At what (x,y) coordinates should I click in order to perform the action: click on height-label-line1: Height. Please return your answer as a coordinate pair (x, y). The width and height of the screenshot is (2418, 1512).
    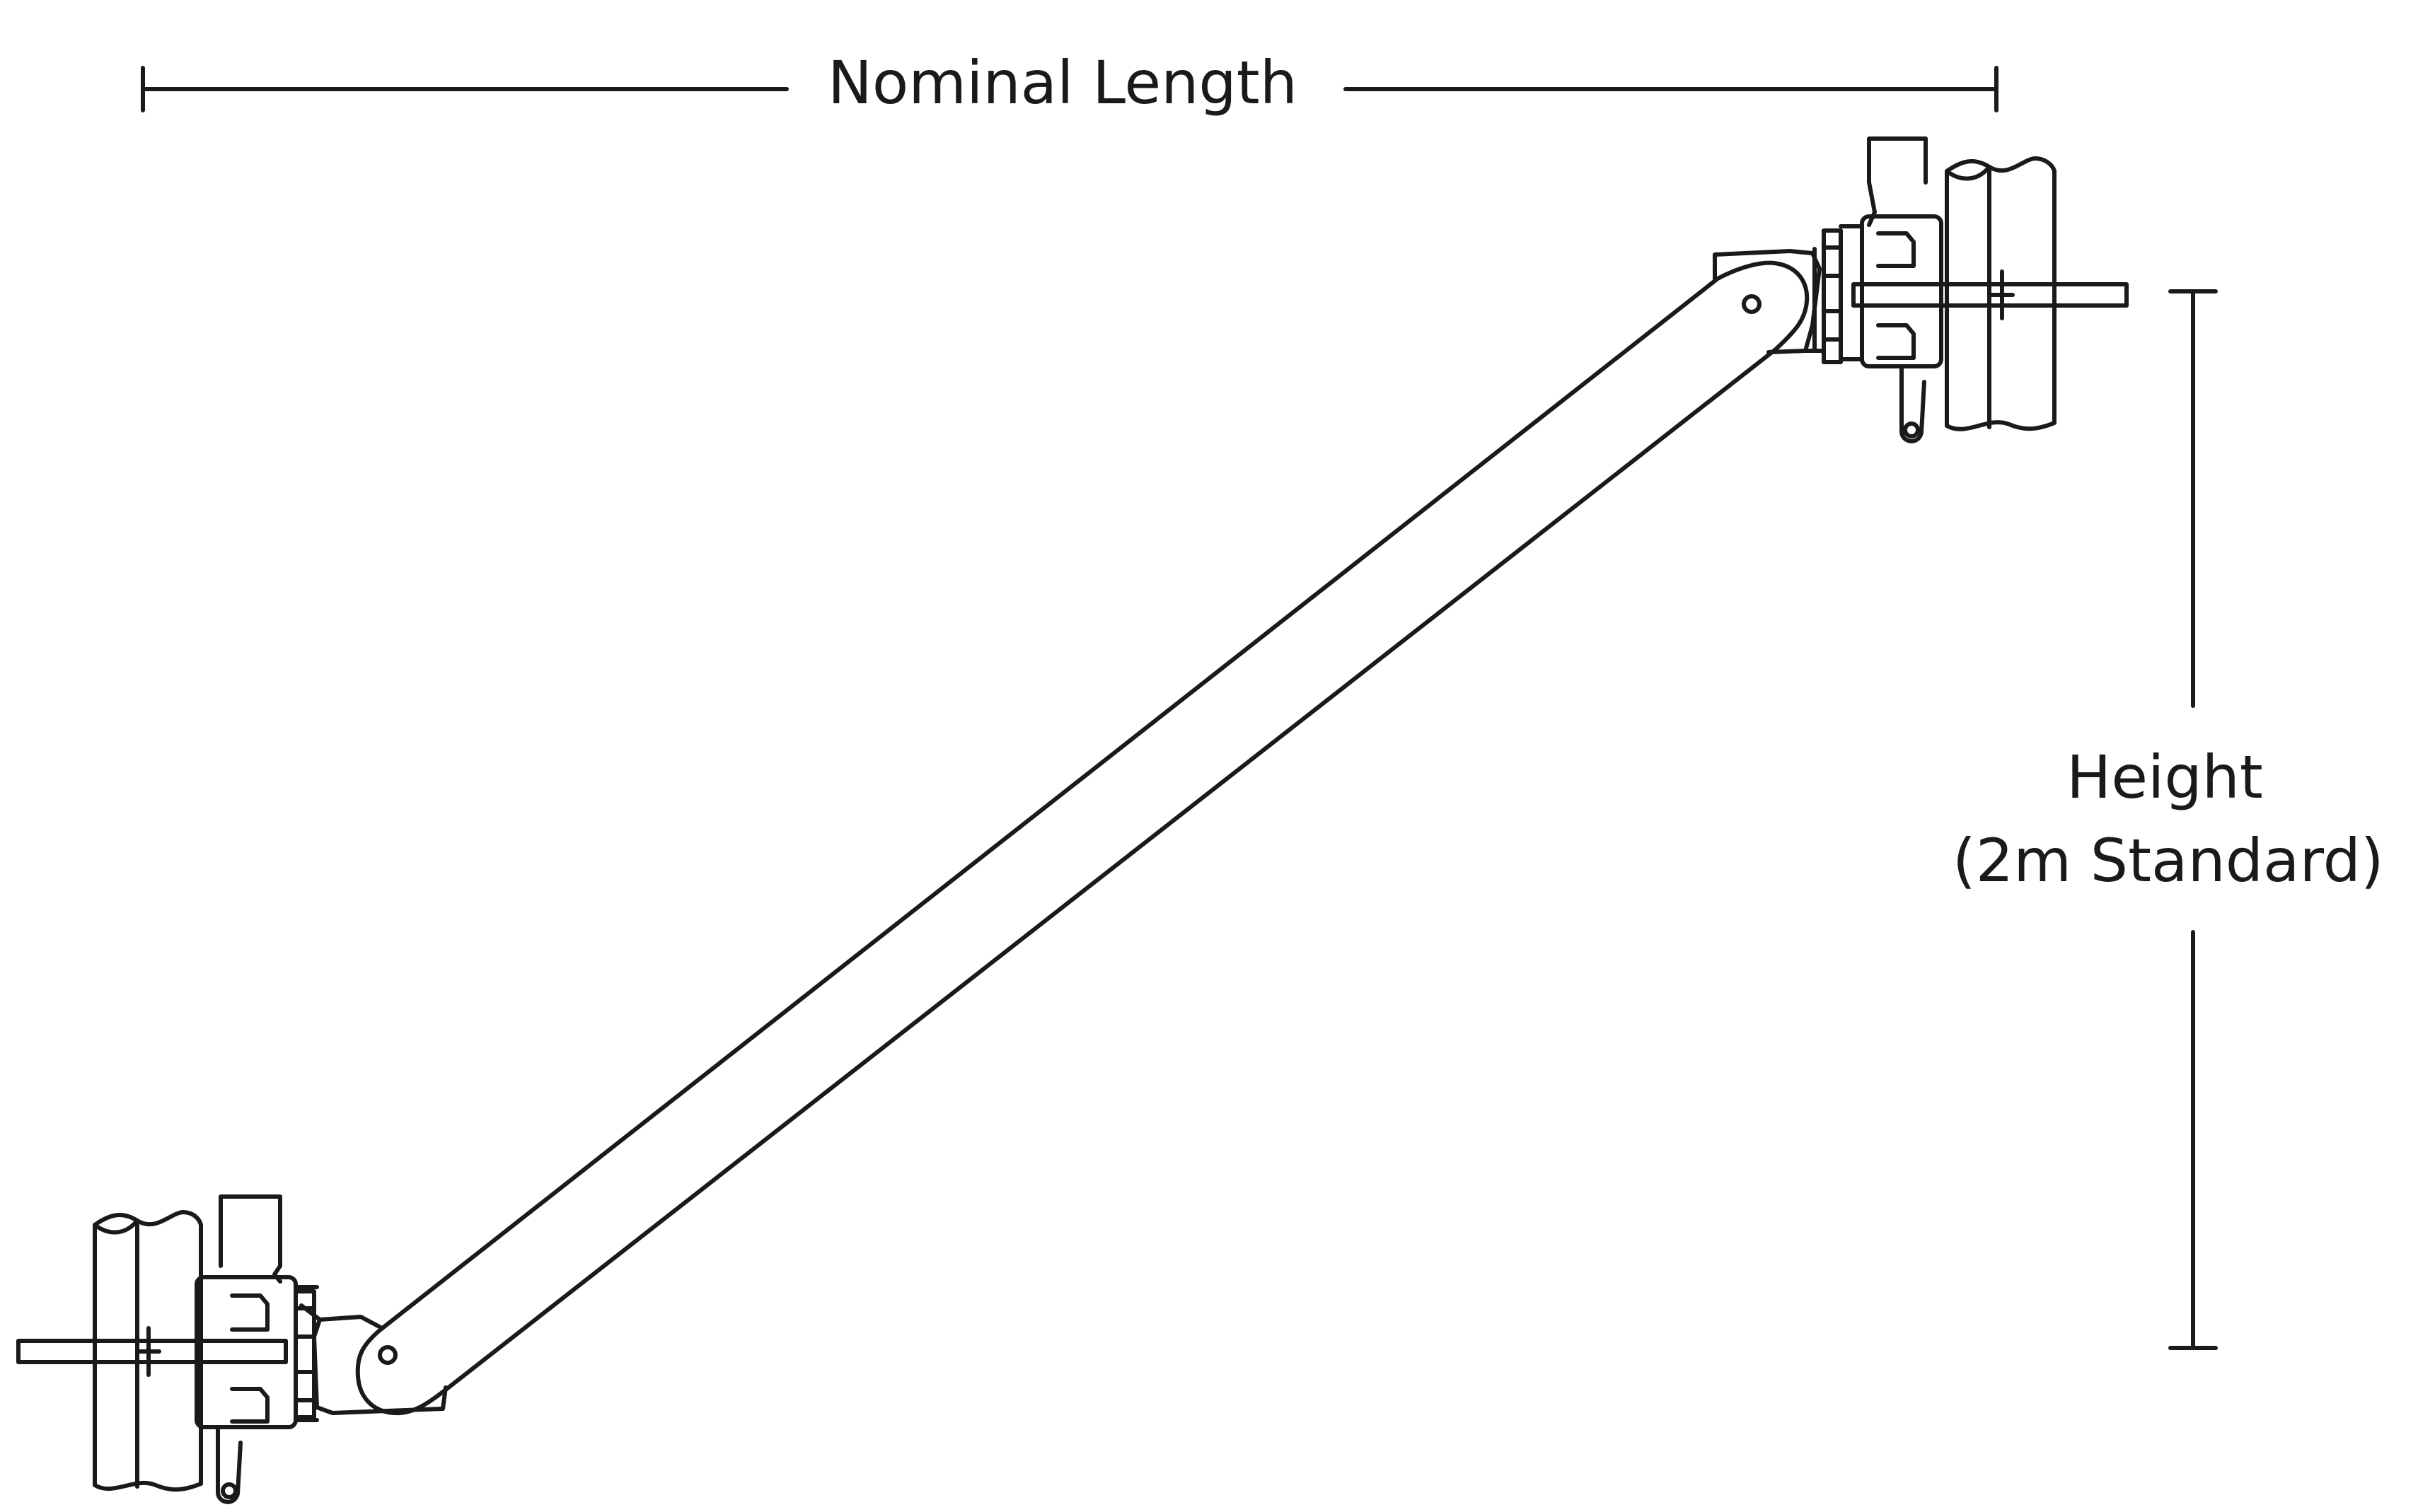
    Looking at the image, I should click on (2164, 777).